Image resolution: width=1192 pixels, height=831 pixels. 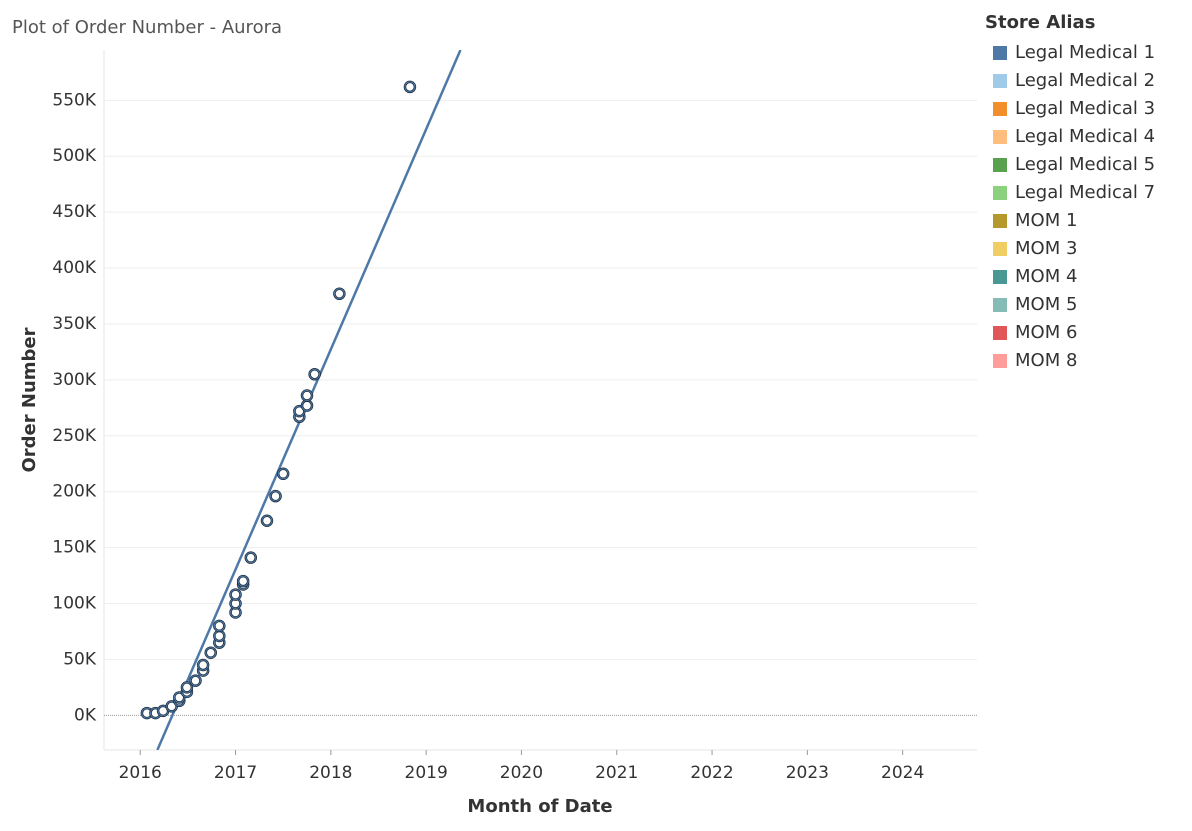 What do you see at coordinates (235, 773) in the screenshot?
I see `x-tick-label: 2017` at bounding box center [235, 773].